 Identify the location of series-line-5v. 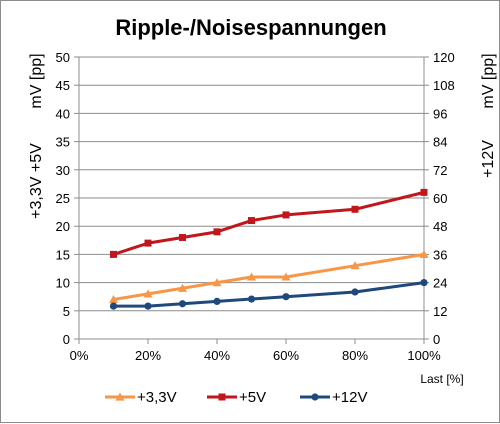
(269, 223).